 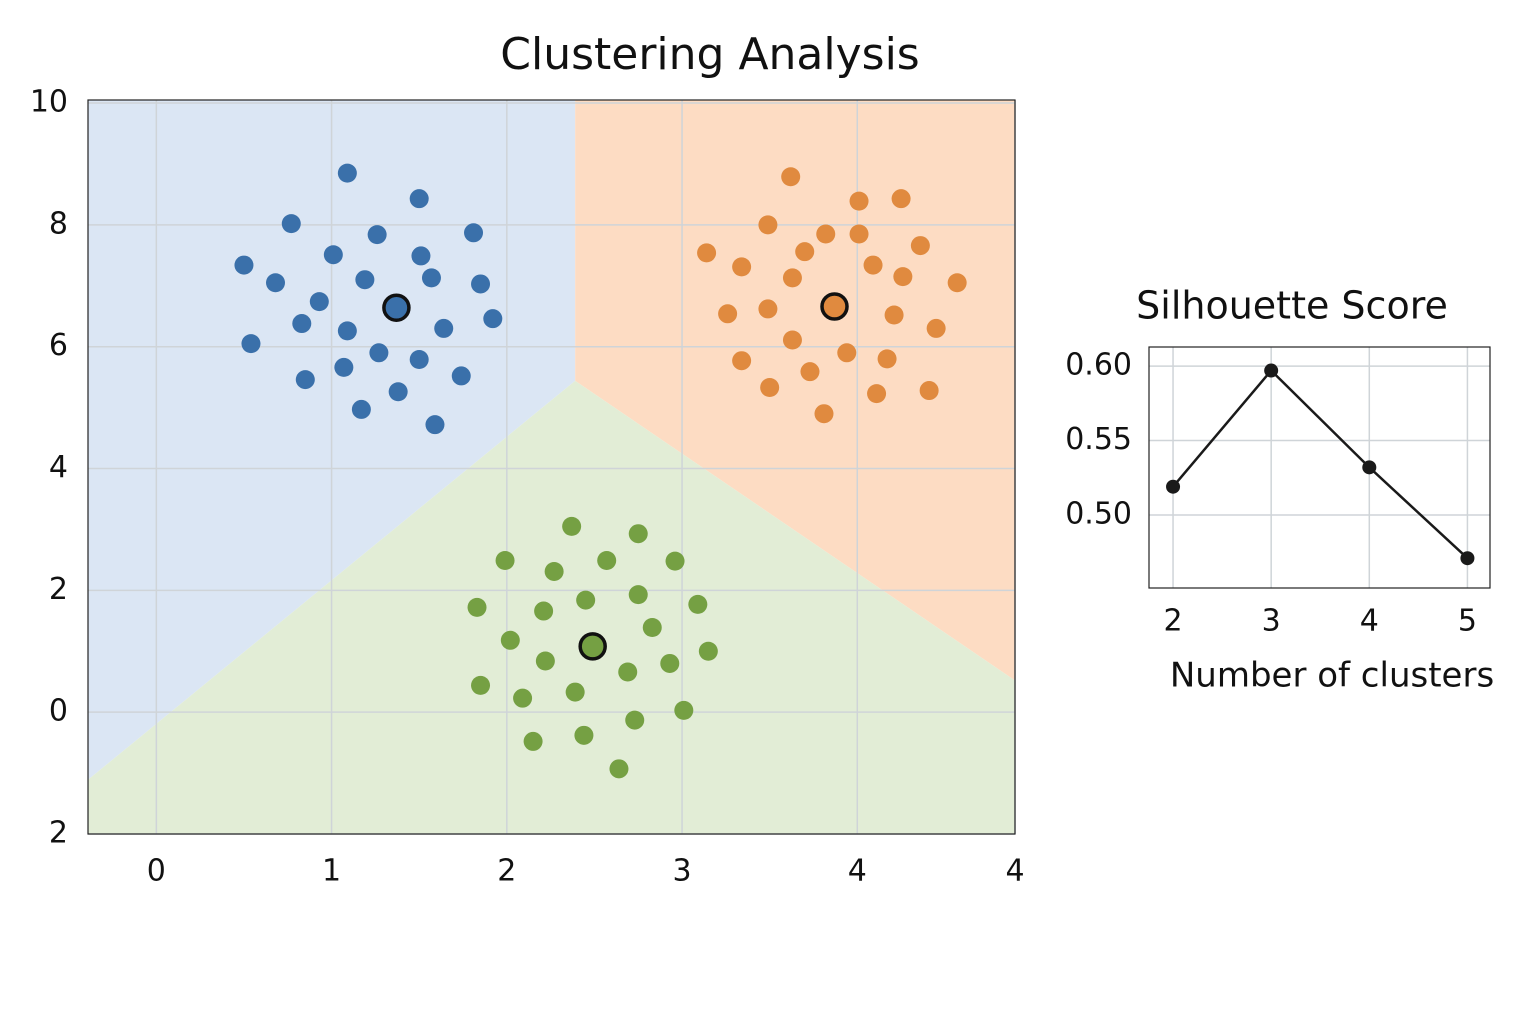 What do you see at coordinates (58, 467) in the screenshot?
I see `y-tick-label: 4` at bounding box center [58, 467].